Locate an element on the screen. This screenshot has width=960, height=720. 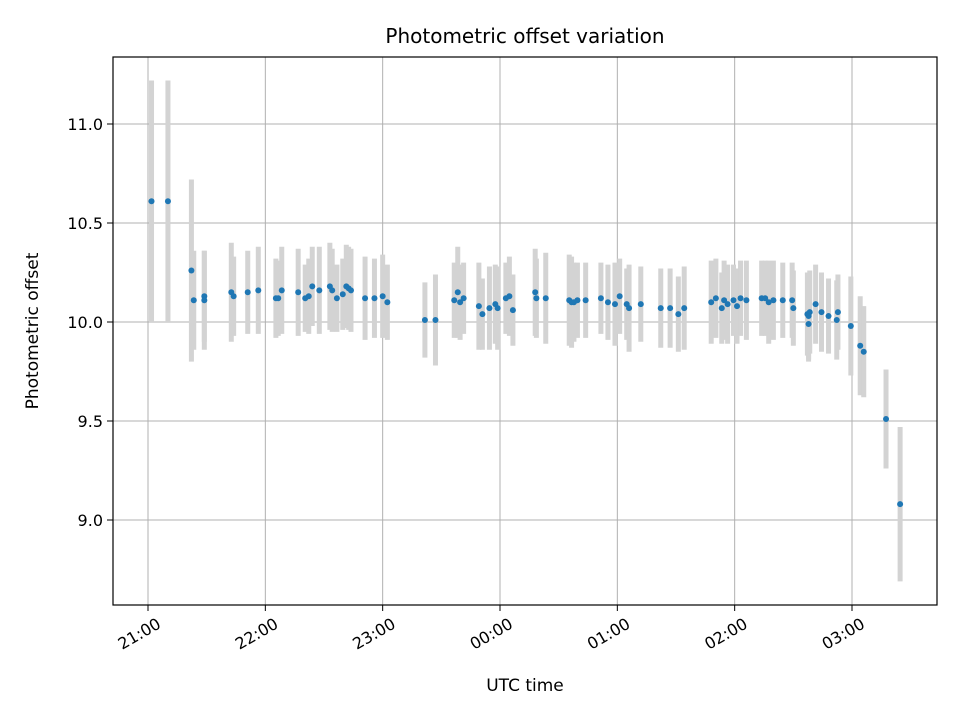
y-tick-label: 11.0 is located at coordinates (85, 124).